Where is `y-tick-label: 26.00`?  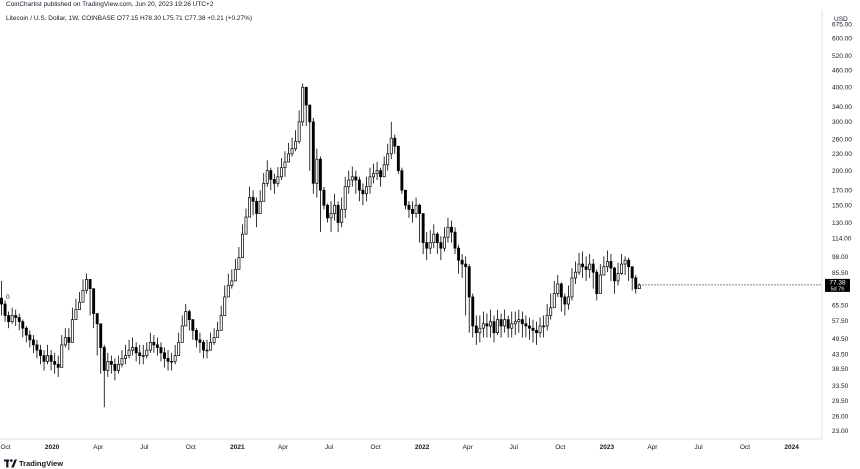 y-tick-label: 26.00 is located at coordinates (840, 416).